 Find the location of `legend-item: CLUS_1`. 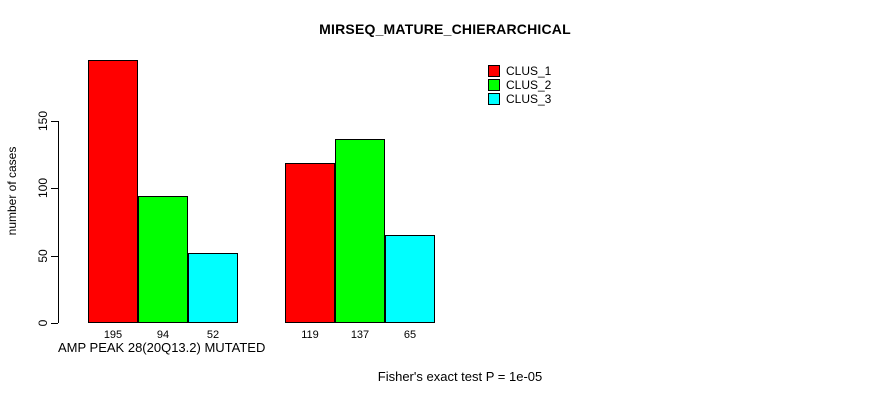

legend-item: CLUS_1 is located at coordinates (519, 71).